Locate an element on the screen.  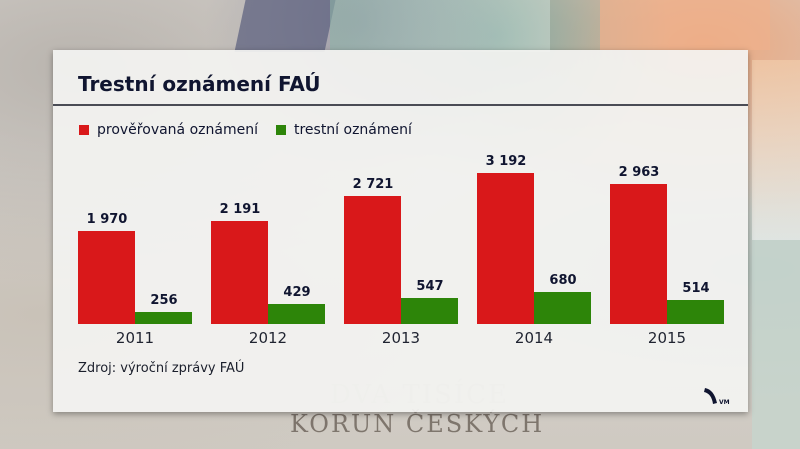
value-label: 514 is located at coordinates (696, 288).